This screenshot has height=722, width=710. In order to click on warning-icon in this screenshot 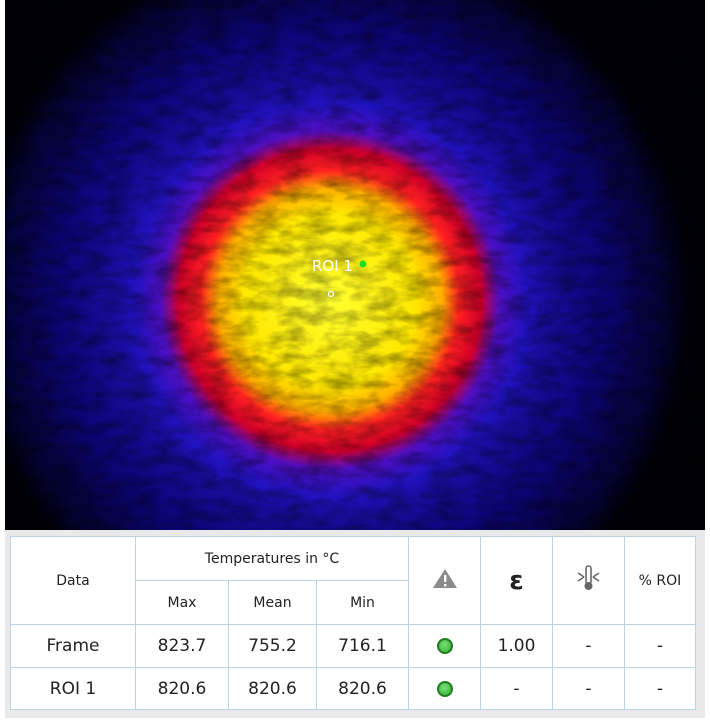, I will do `click(444, 578)`.